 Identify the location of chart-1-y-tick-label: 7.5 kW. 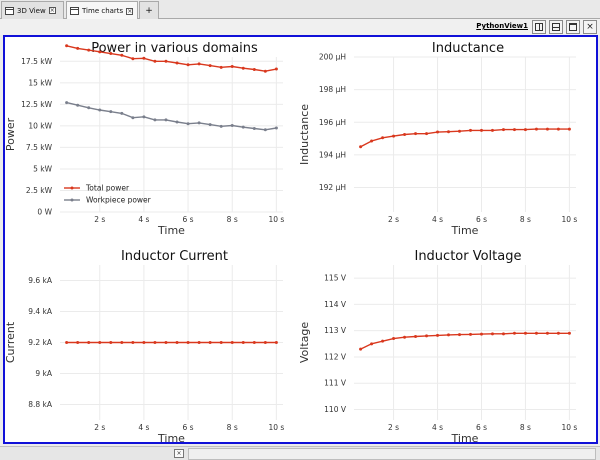
(39, 147).